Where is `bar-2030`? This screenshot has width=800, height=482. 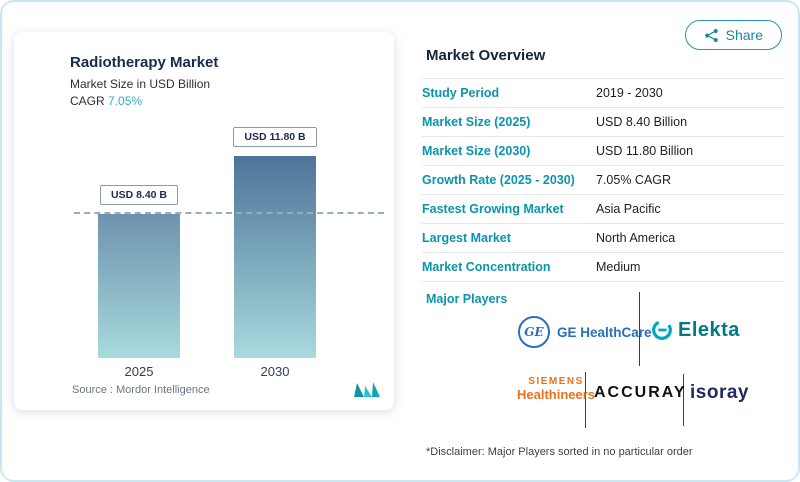
bar-2030 is located at coordinates (275, 257).